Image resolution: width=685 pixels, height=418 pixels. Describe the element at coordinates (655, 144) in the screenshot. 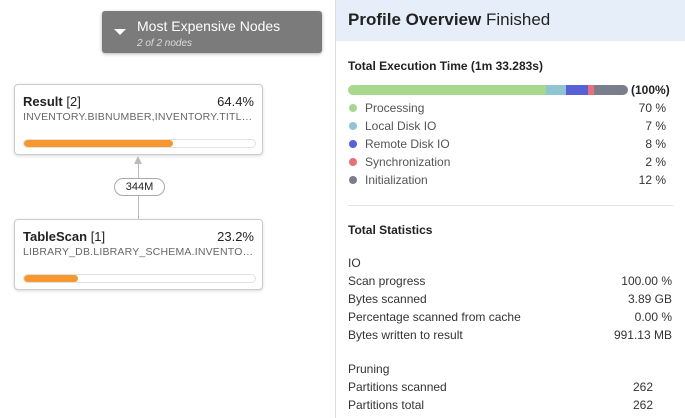

I see `legend-value: 8 %` at that location.